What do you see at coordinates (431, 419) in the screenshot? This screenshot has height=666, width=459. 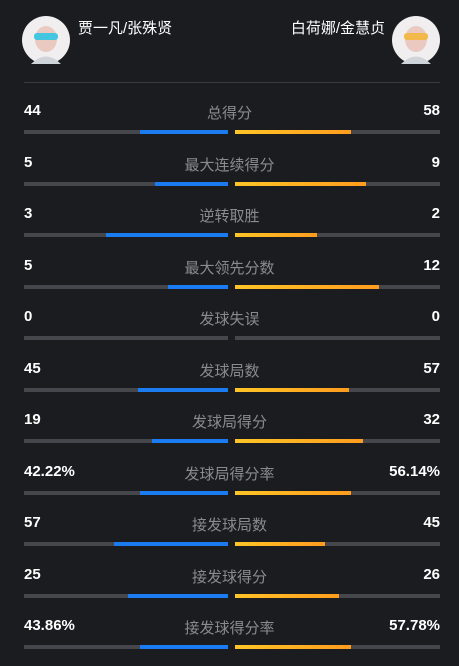 I see `right-value: 32` at bounding box center [431, 419].